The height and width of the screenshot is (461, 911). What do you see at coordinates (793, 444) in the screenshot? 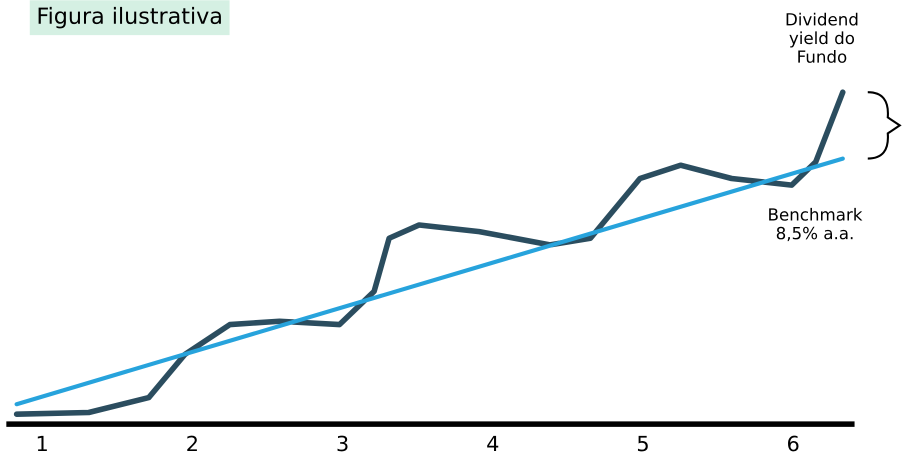
I see `x-tick-label: 6` at bounding box center [793, 444].